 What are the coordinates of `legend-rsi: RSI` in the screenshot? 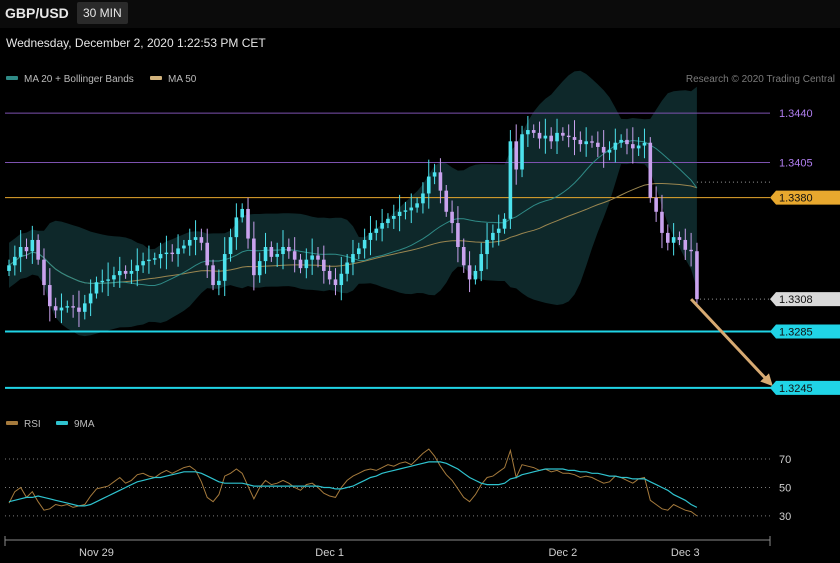 It's located at (23, 424).